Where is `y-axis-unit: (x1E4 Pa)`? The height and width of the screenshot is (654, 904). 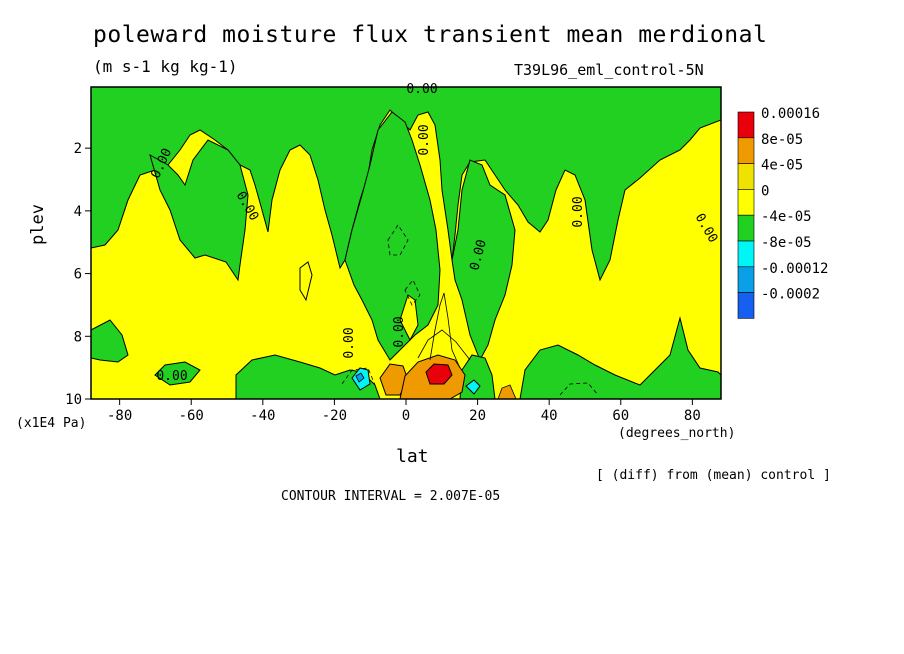
y-axis-unit: (x1E4 Pa) is located at coordinates (51, 423).